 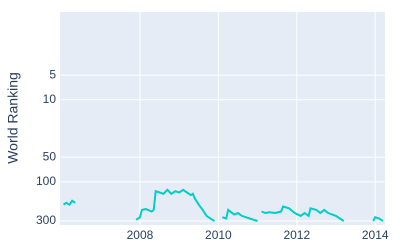 What do you see at coordinates (46, 181) in the screenshot?
I see `y-tick-label: 100` at bounding box center [46, 181].